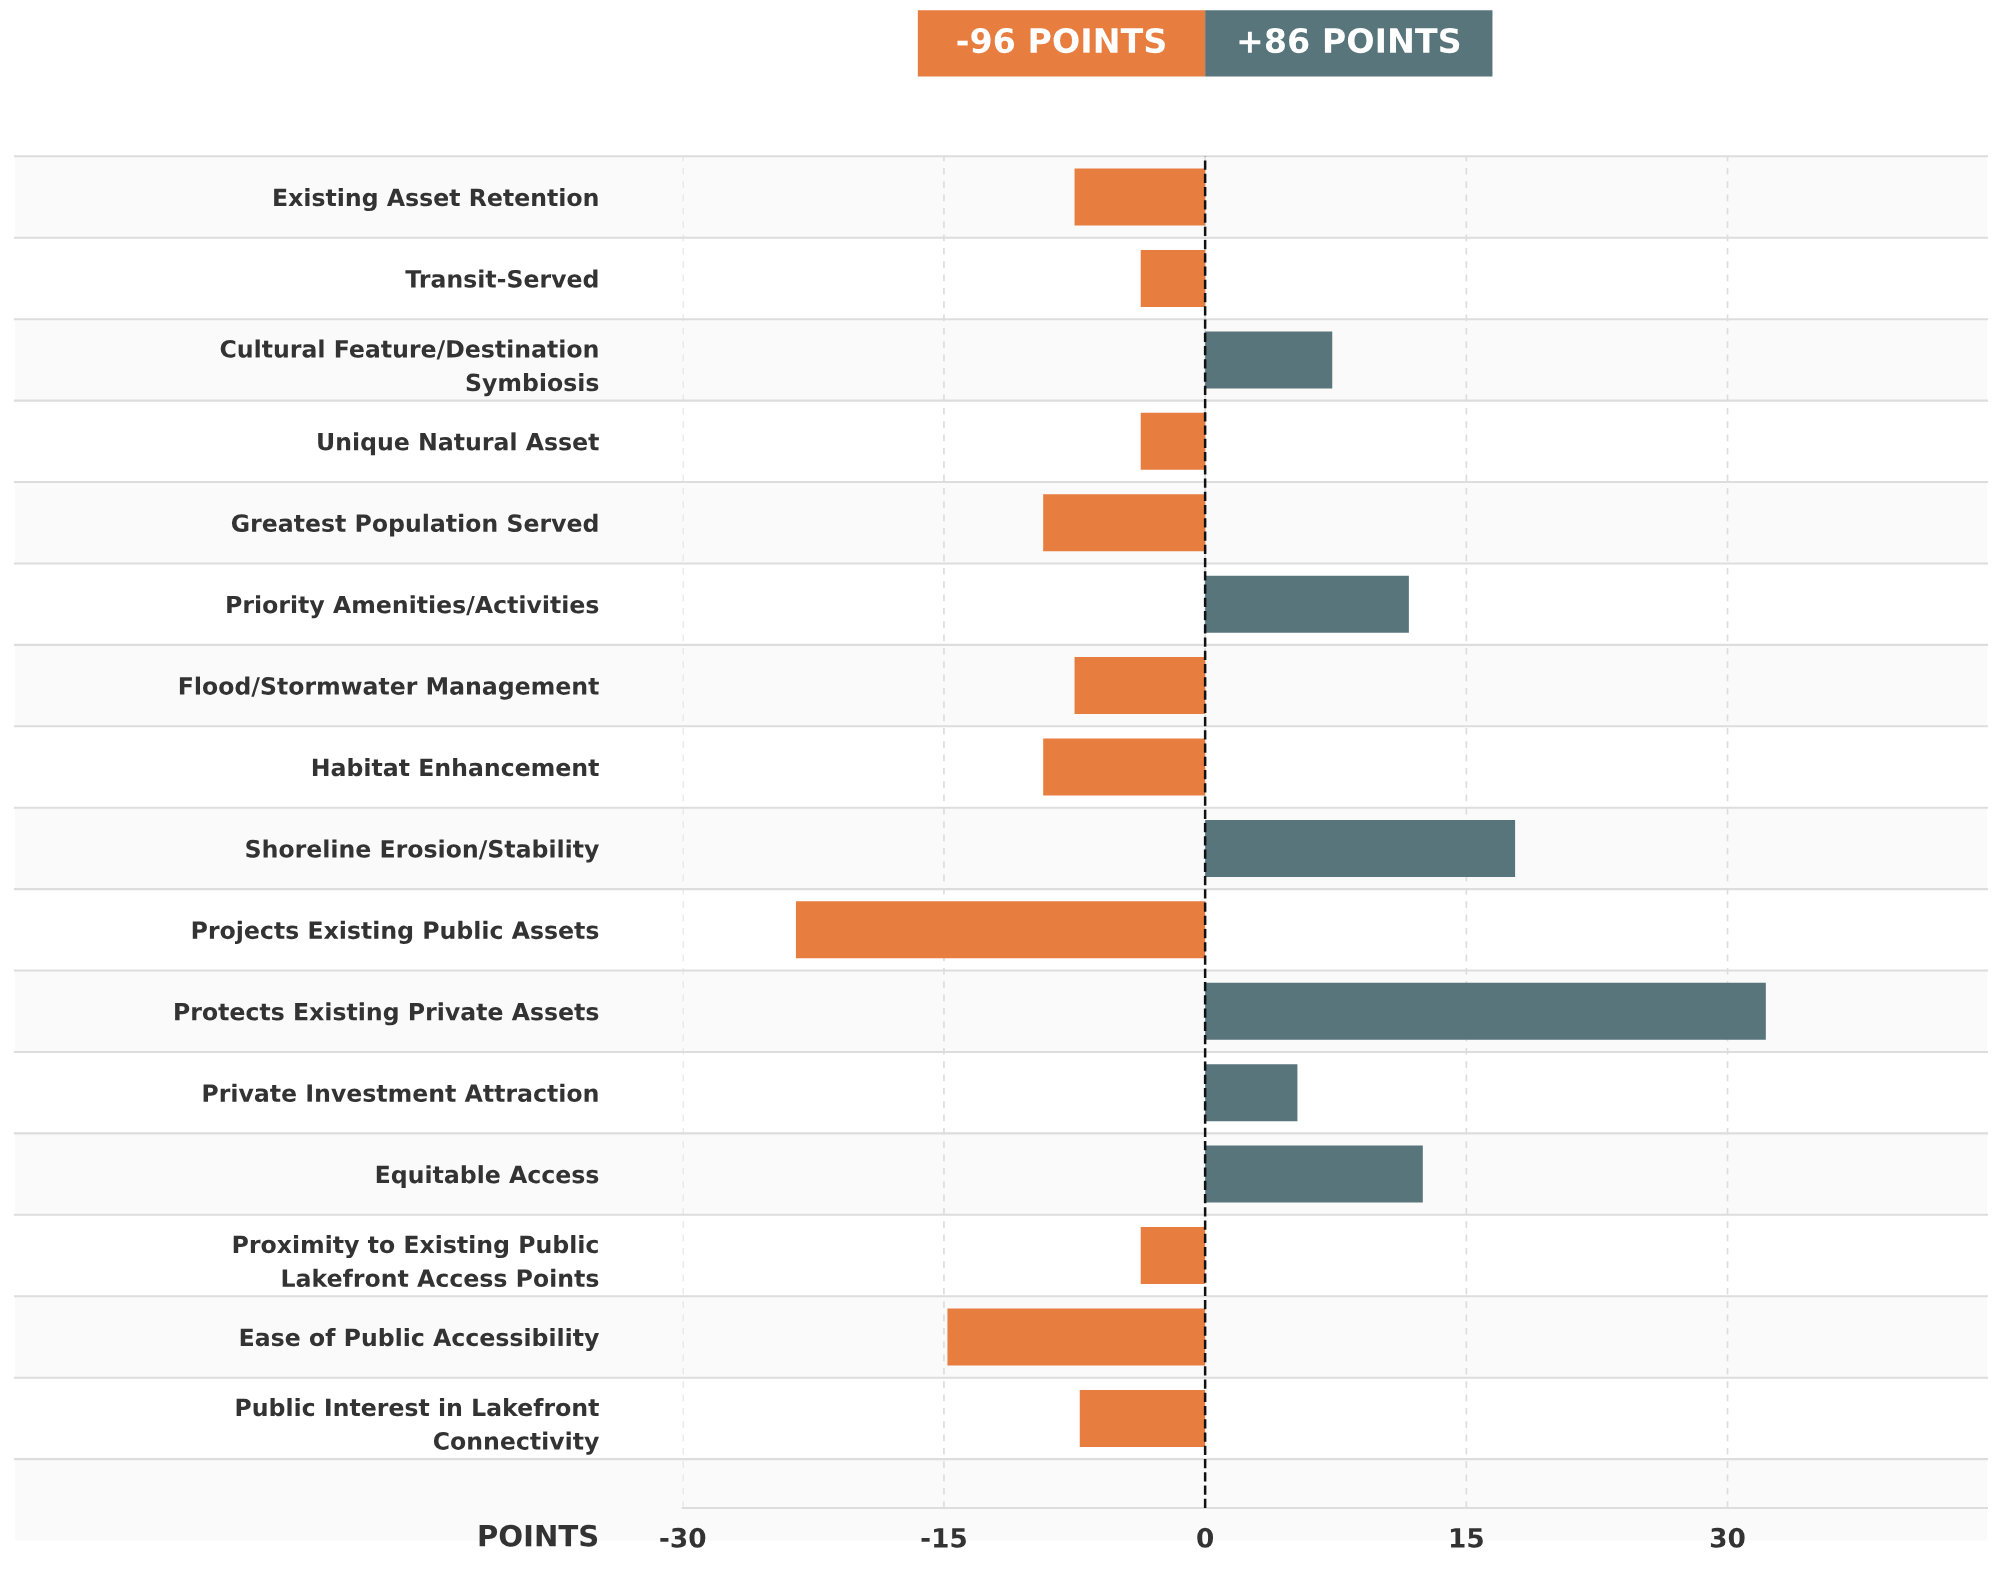 This screenshot has height=1579, width=2001. What do you see at coordinates (487, 1176) in the screenshot?
I see `y-tick-label: Equitable Access` at bounding box center [487, 1176].